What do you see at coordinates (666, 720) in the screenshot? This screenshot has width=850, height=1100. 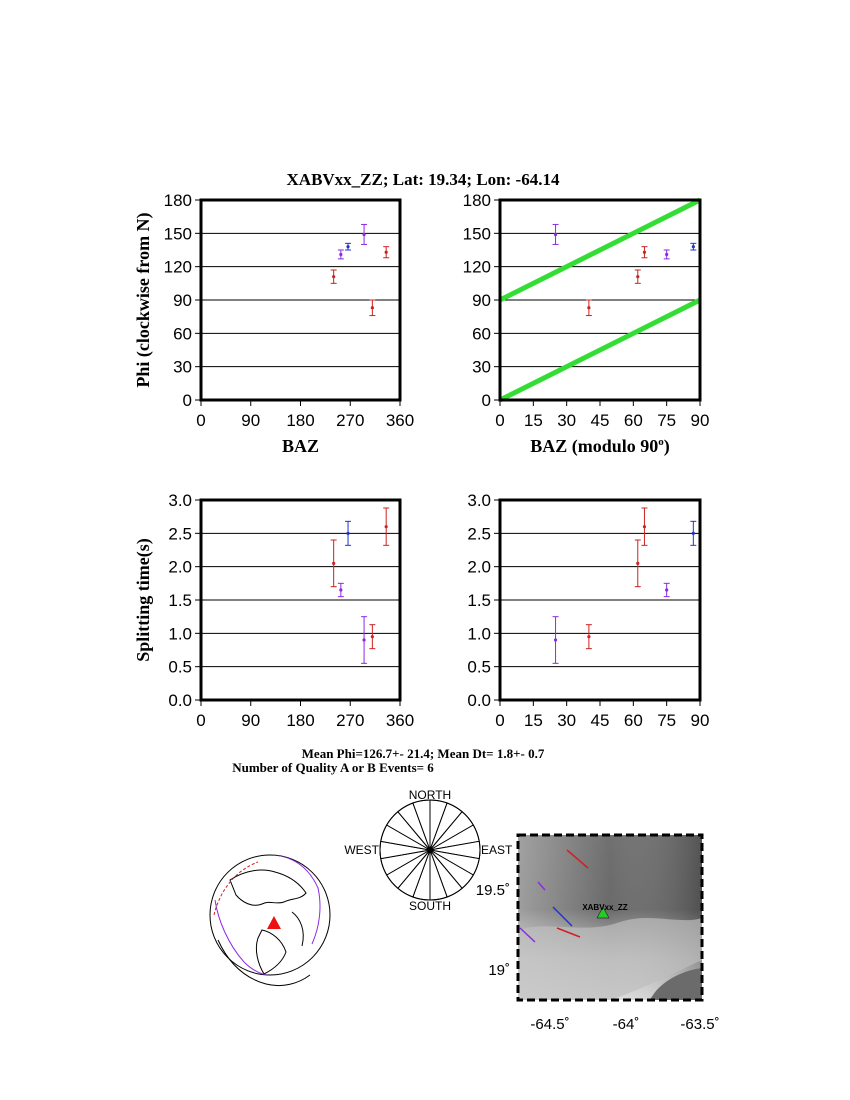 I see `x-tick-label: 75` at bounding box center [666, 720].